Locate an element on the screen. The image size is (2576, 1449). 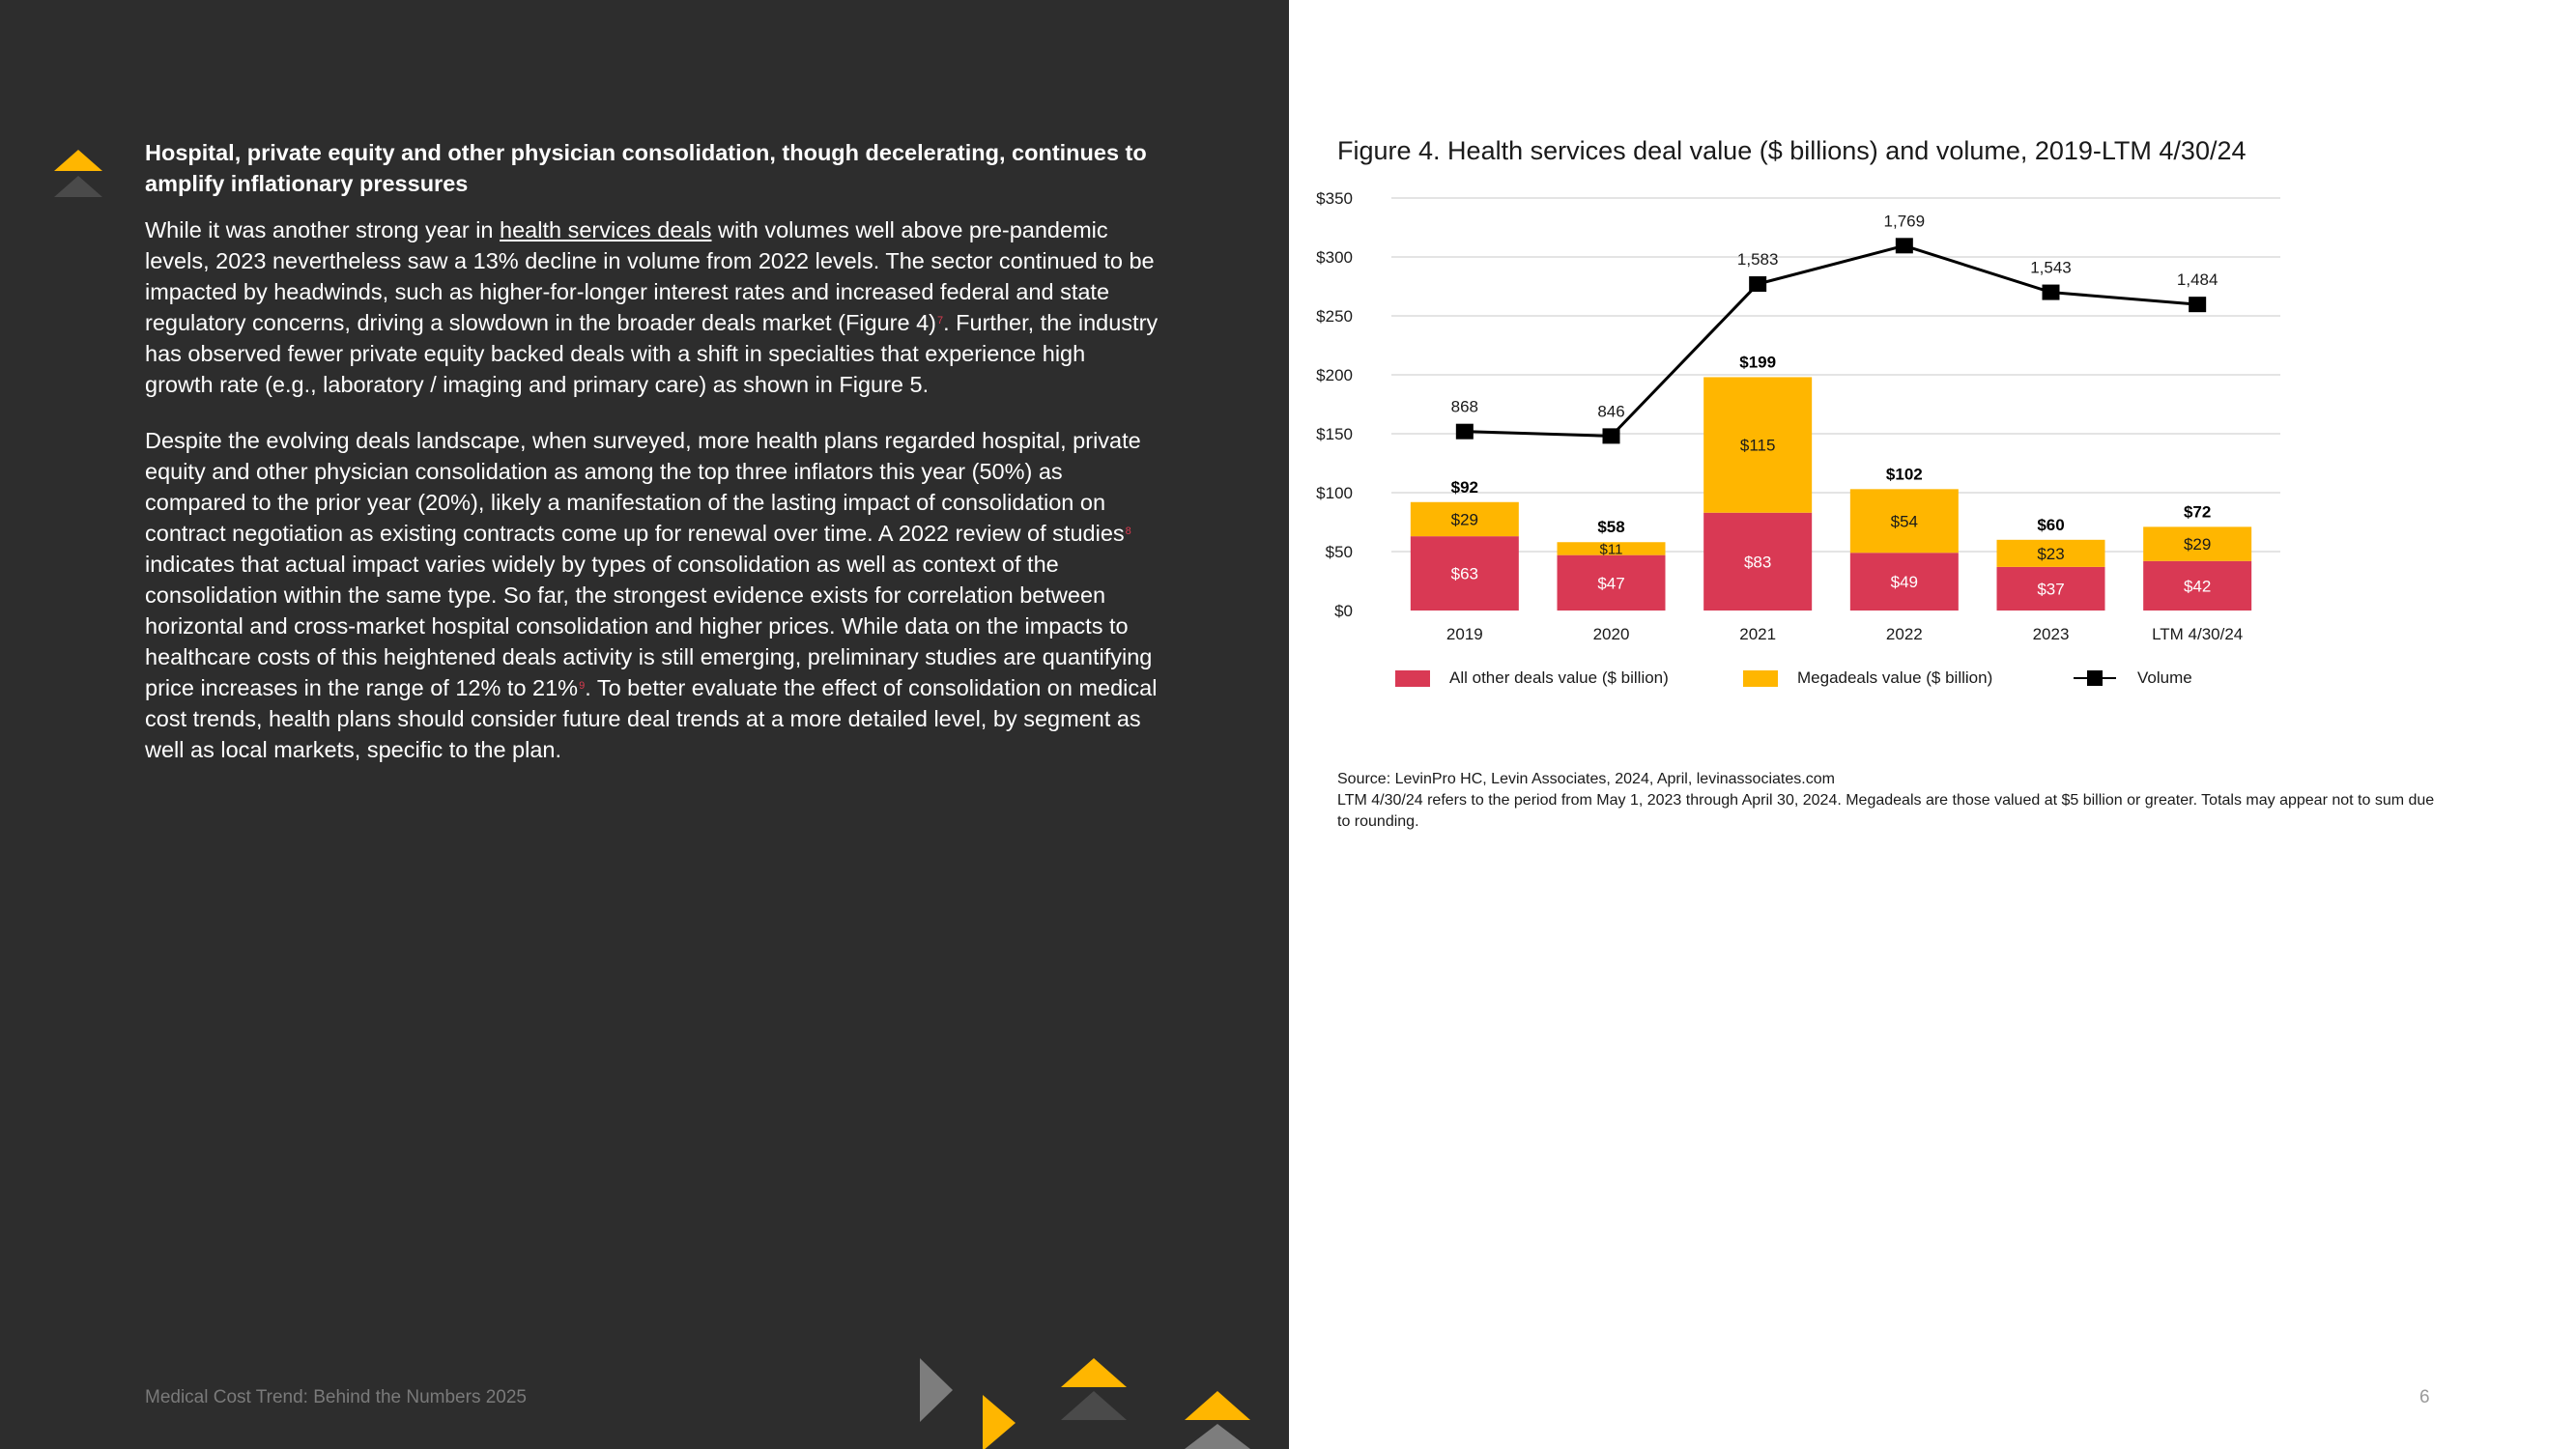
legend-other-deals-label: All other deals value ($ billion) is located at coordinates (1559, 677).